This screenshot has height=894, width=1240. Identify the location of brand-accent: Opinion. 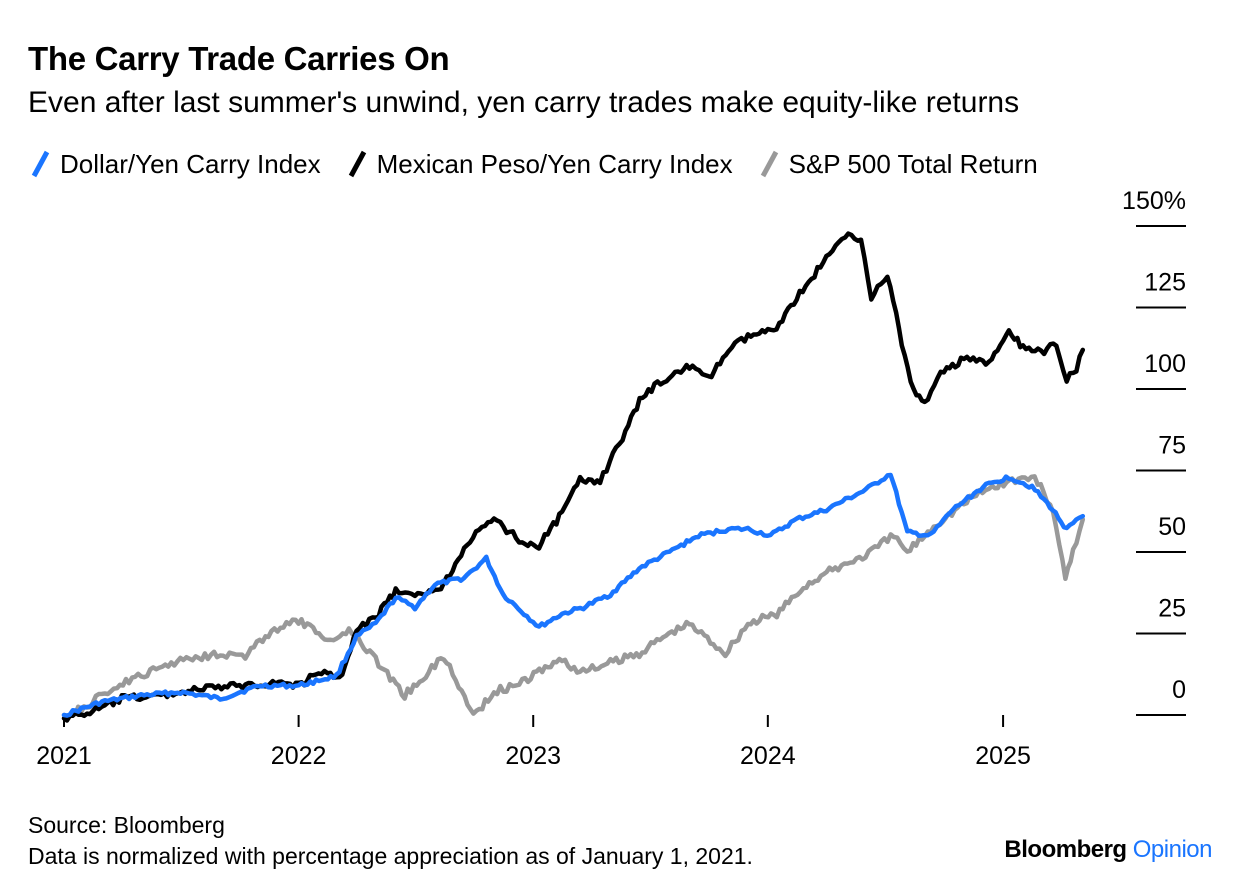
(1172, 849).